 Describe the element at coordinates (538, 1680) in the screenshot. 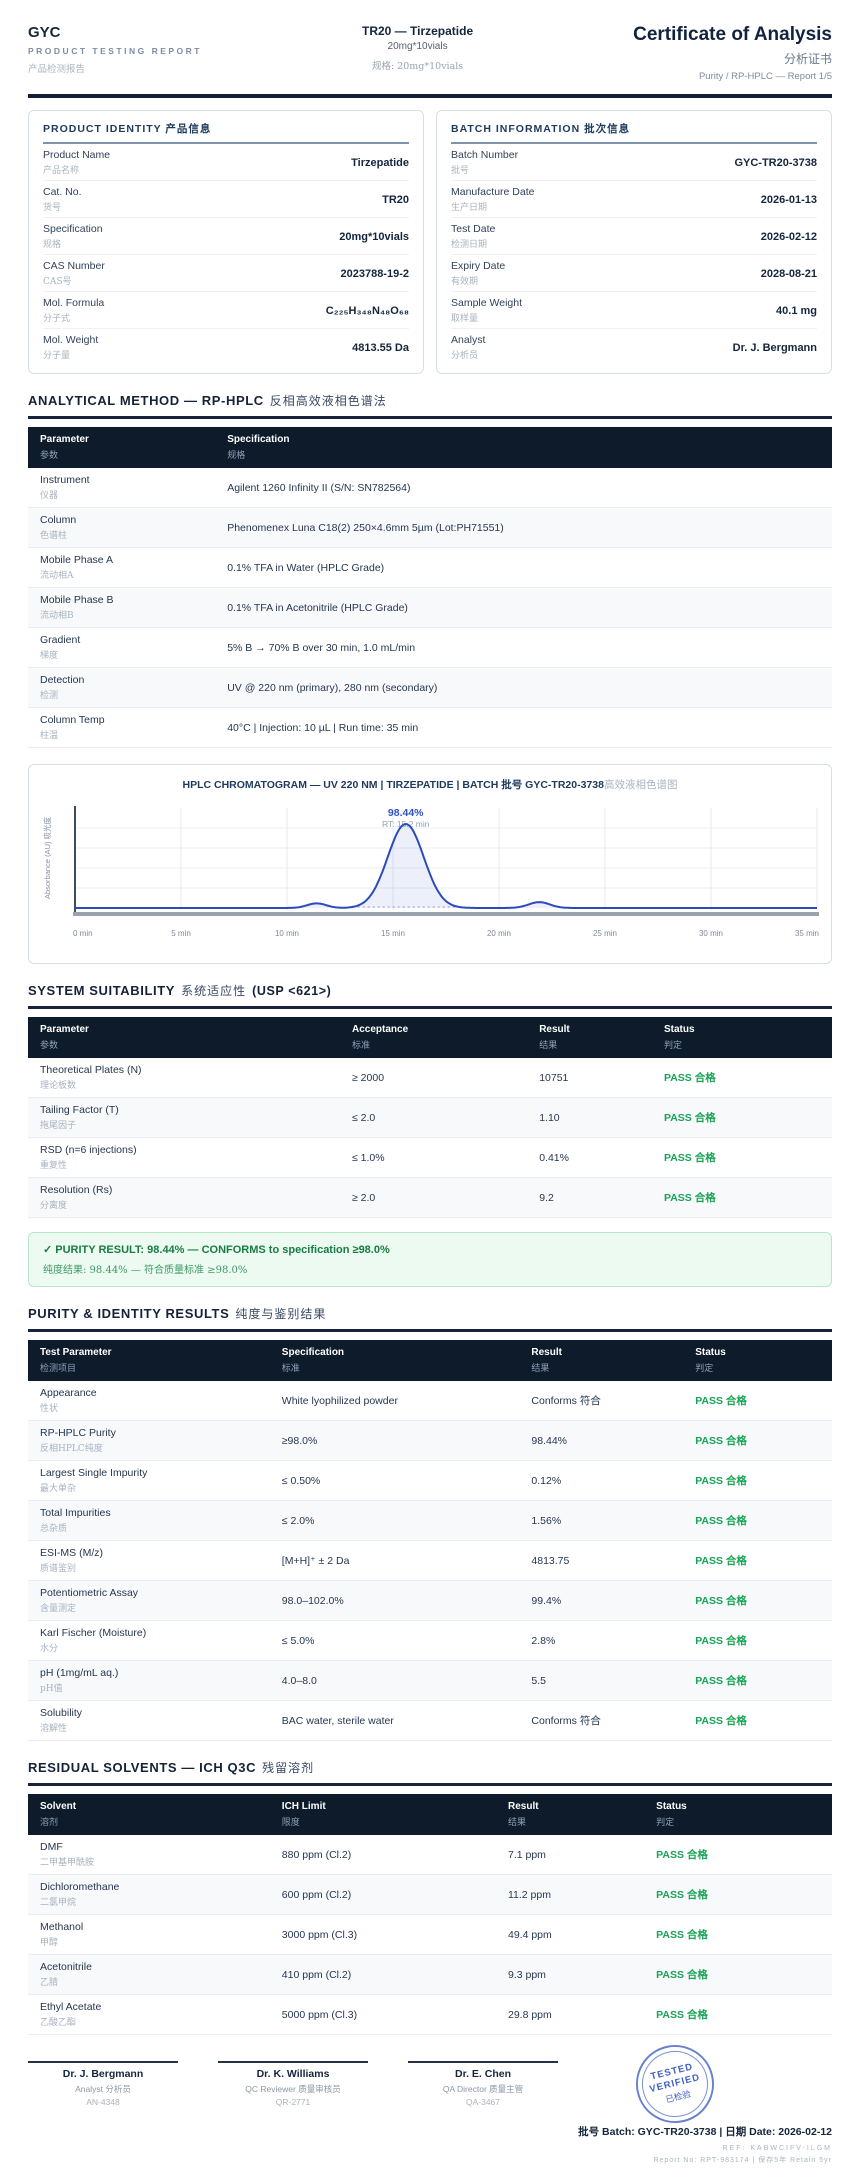

I see `row-result: 5.5` at that location.